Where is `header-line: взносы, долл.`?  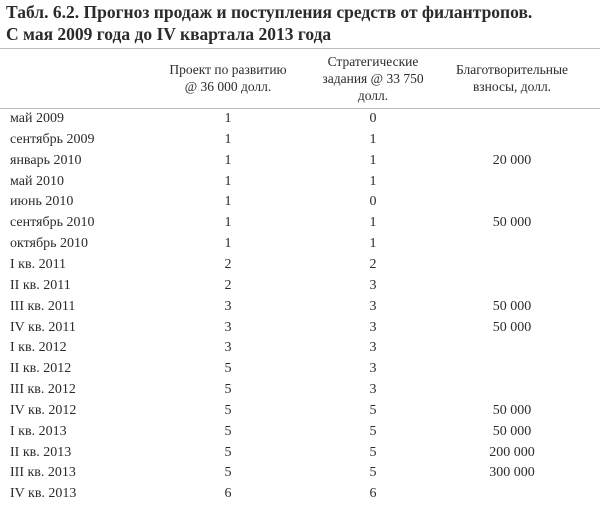
header-line: взносы, долл. is located at coordinates (512, 86).